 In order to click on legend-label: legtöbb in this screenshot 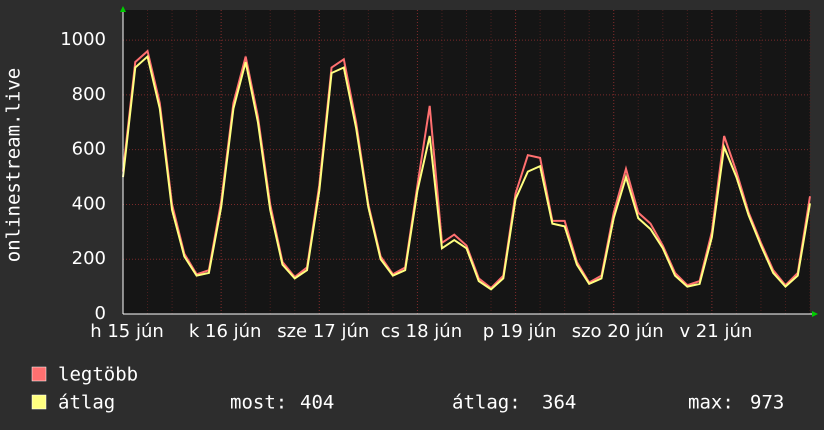, I will do `click(98, 375)`.